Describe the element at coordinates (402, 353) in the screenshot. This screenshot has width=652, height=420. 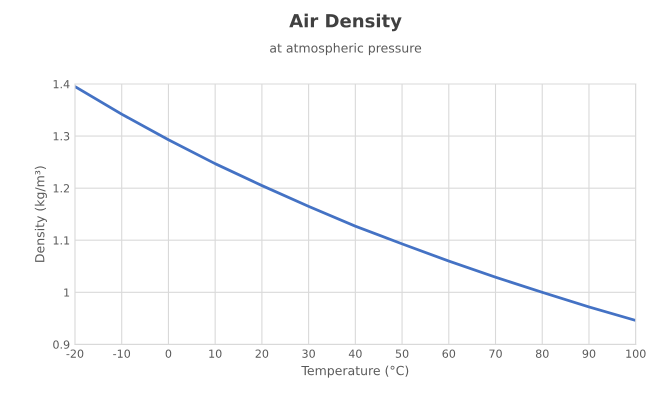
I see `x-tick-label: 50` at that location.